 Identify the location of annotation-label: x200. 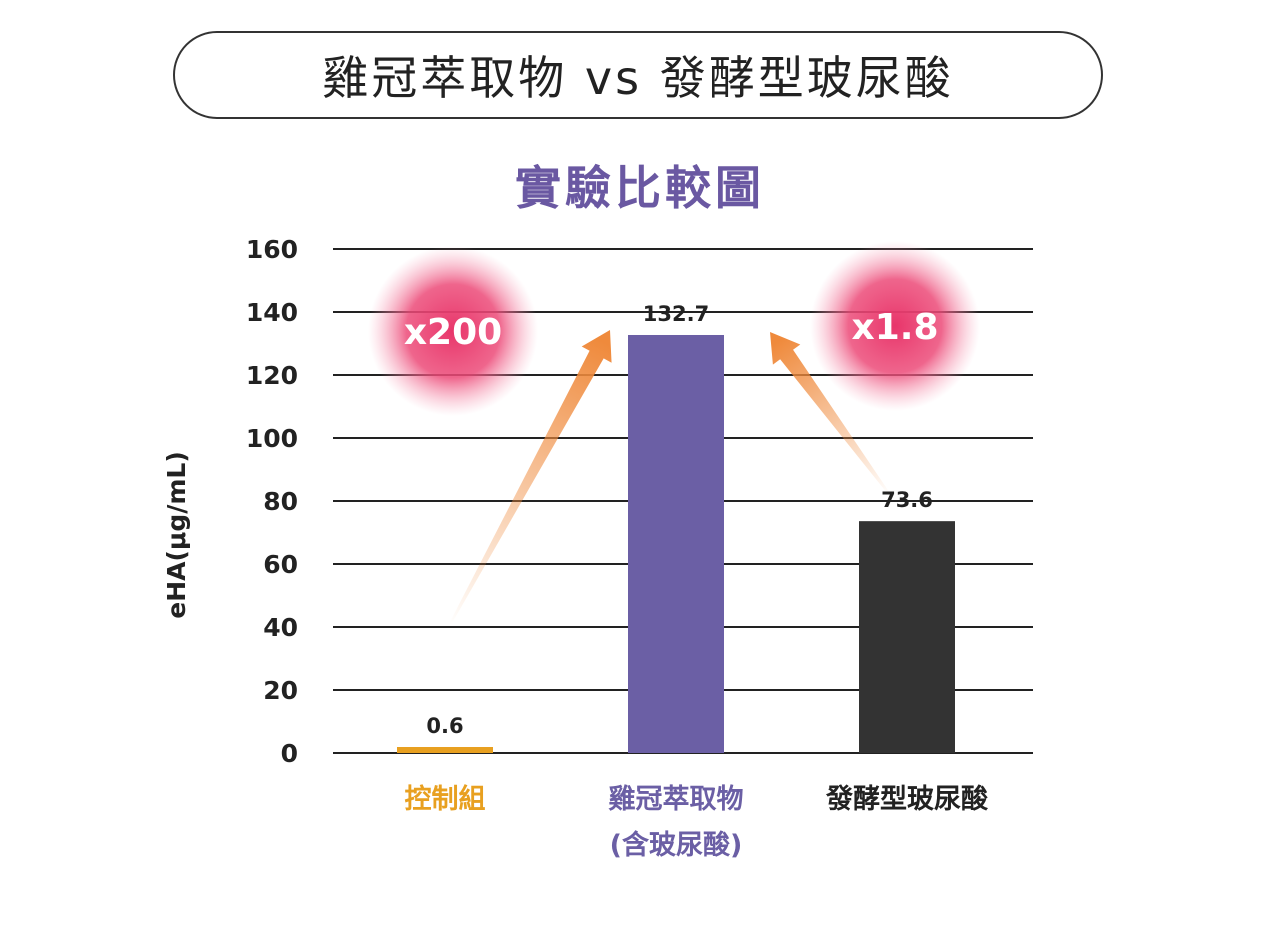
(453, 332).